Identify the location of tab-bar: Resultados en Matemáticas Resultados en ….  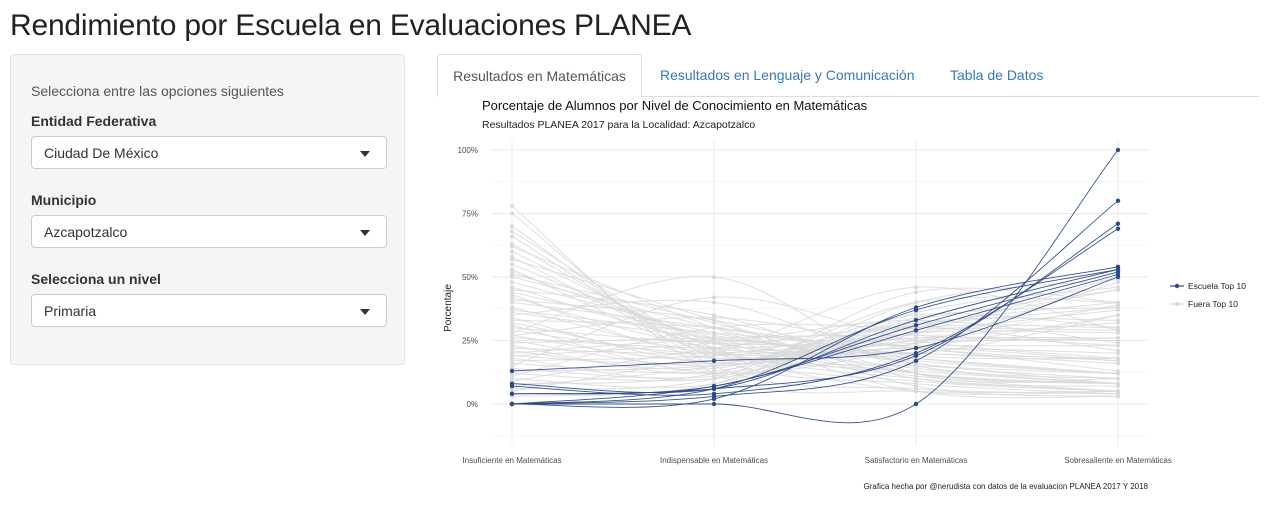
(848, 75).